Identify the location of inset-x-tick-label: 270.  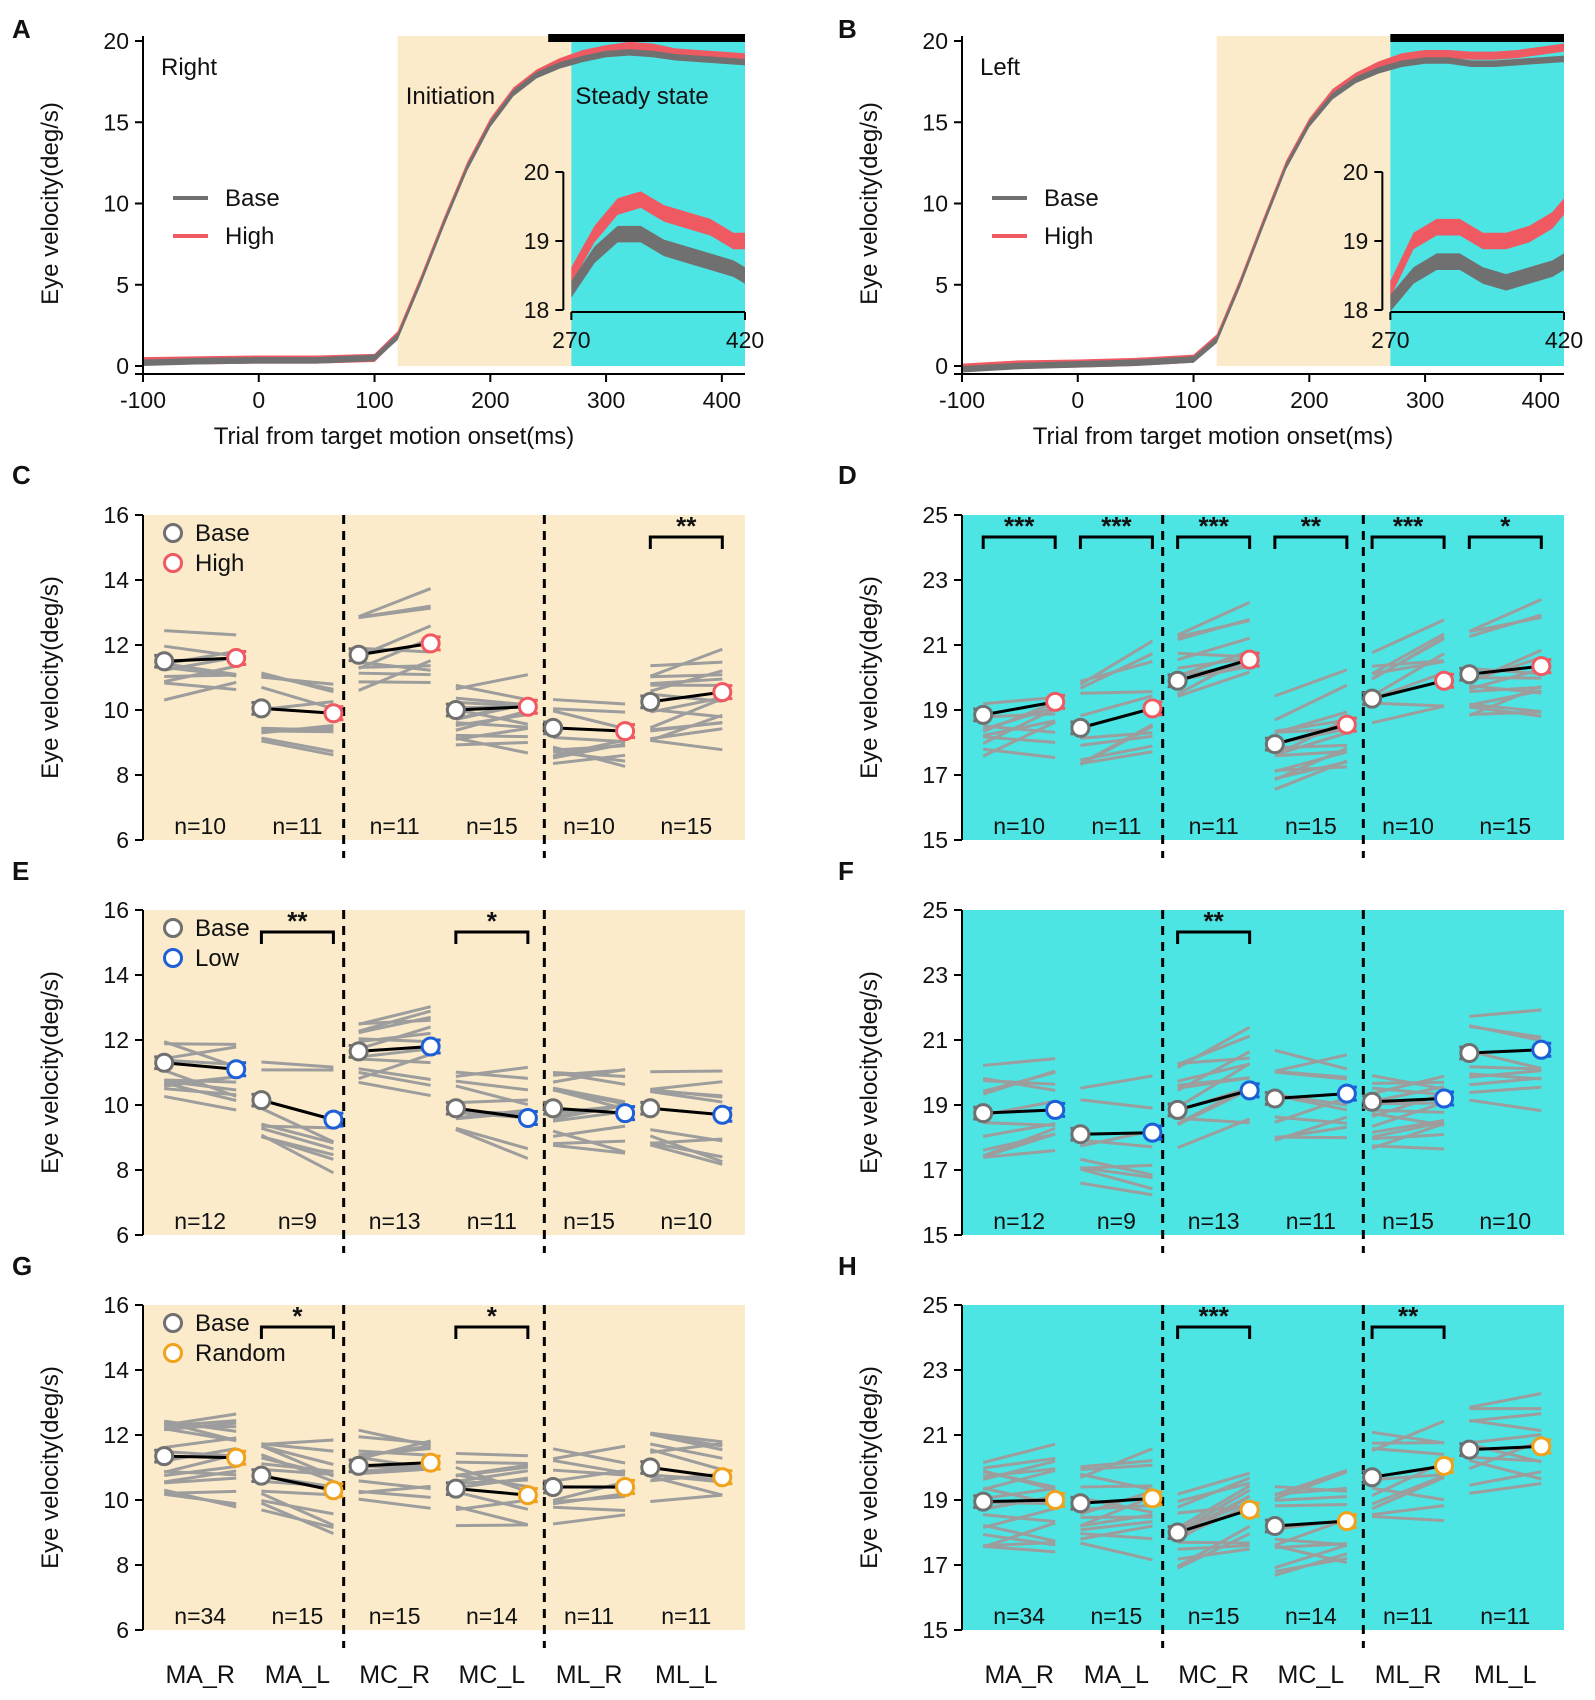
(1390, 340).